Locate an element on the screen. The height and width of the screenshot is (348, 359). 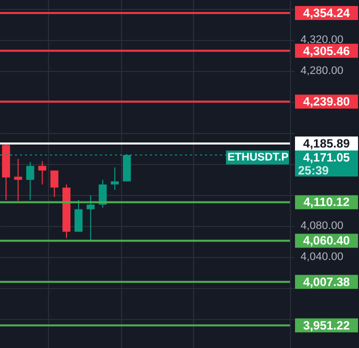
y-tick-label: 4,080.00 is located at coordinates (322, 226).